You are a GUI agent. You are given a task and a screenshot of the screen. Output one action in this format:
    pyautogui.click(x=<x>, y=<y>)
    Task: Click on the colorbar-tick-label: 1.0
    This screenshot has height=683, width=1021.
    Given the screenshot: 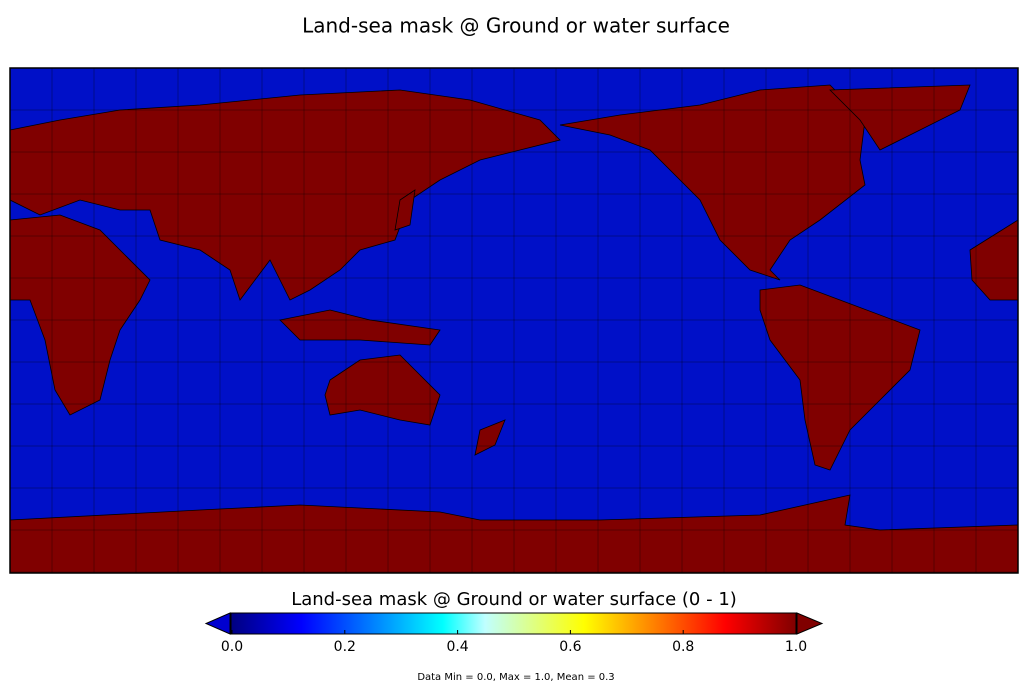 What is the action you would take?
    pyautogui.click(x=796, y=647)
    